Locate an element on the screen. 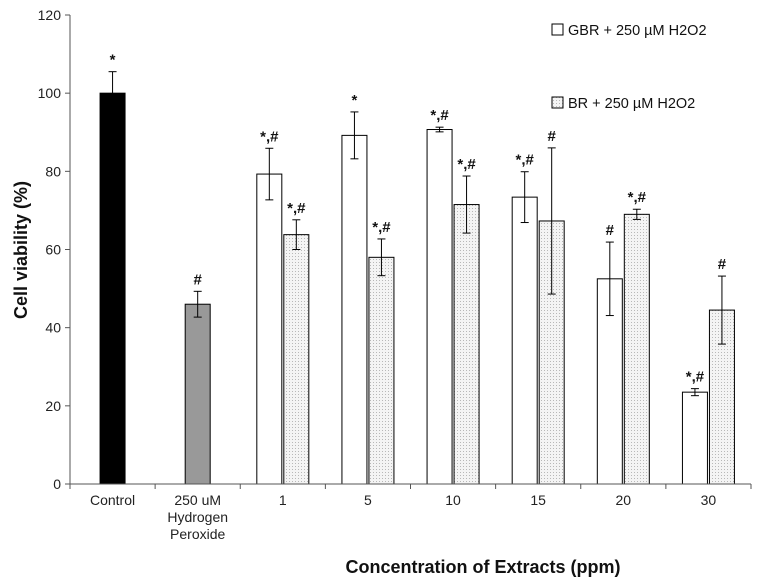 Image resolution: width=759 pixels, height=582 pixels. y-tick-labels: 0 20 40 60 80 100 120 is located at coordinates (50, 249).